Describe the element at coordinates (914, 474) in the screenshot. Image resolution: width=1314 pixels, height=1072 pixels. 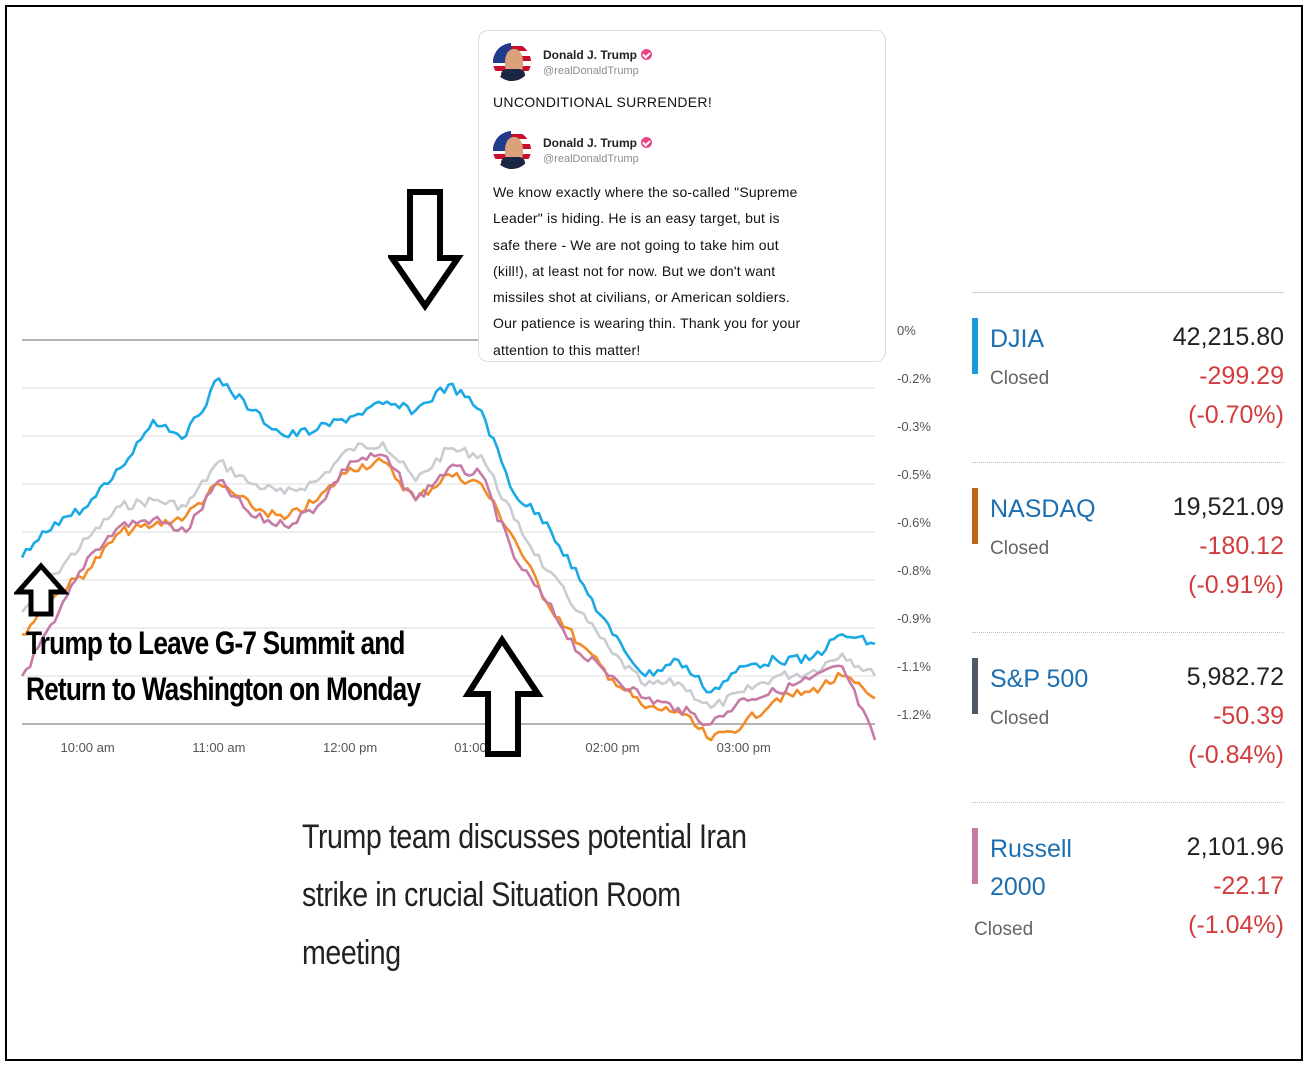
I see `y-tick-label: -0.5%` at that location.